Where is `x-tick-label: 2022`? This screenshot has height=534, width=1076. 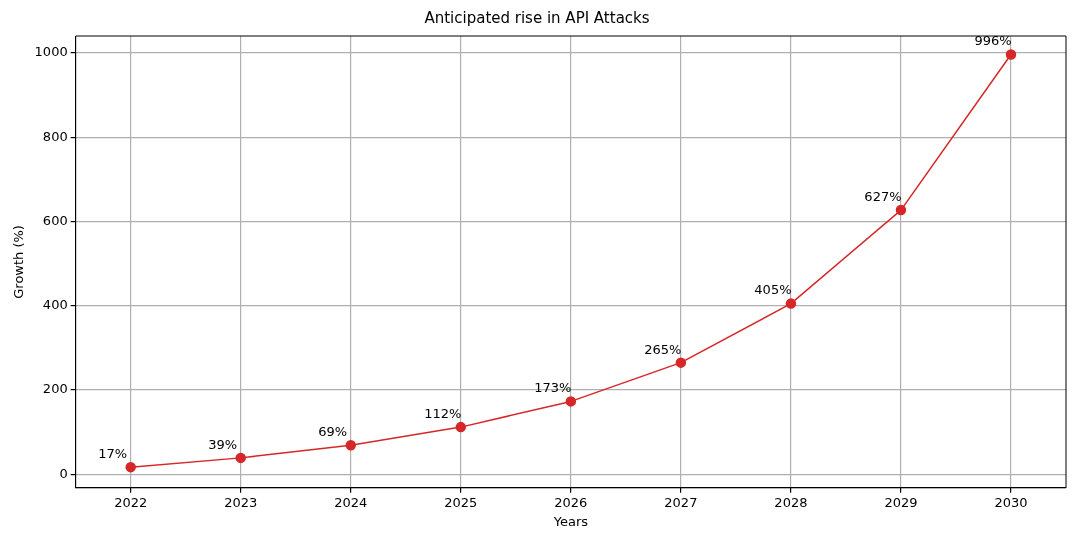
x-tick-label: 2022 is located at coordinates (131, 502).